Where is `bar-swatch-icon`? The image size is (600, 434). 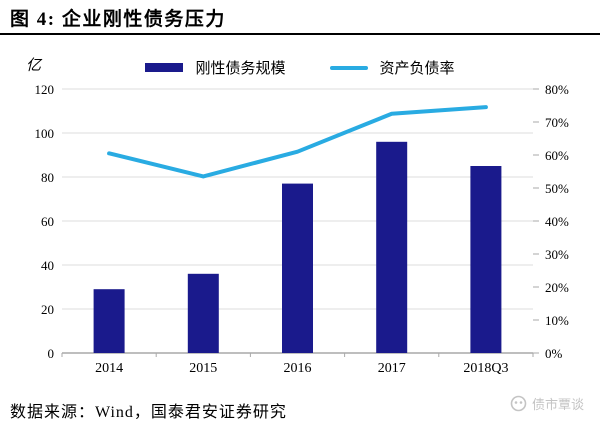
bar-swatch-icon is located at coordinates (164, 67).